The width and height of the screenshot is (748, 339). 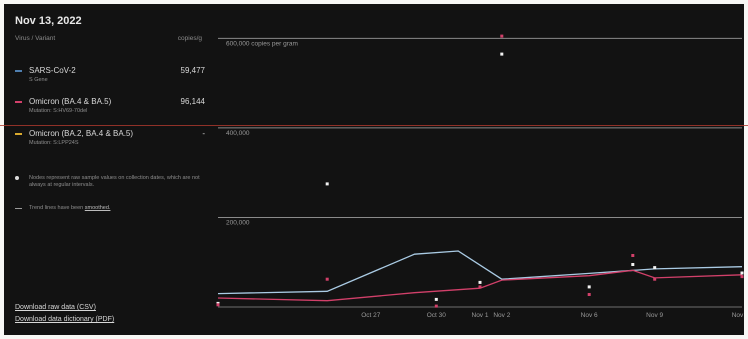 I want to click on legend-item-name: Omicron (BA.4 & BA.5), so click(x=70, y=101).